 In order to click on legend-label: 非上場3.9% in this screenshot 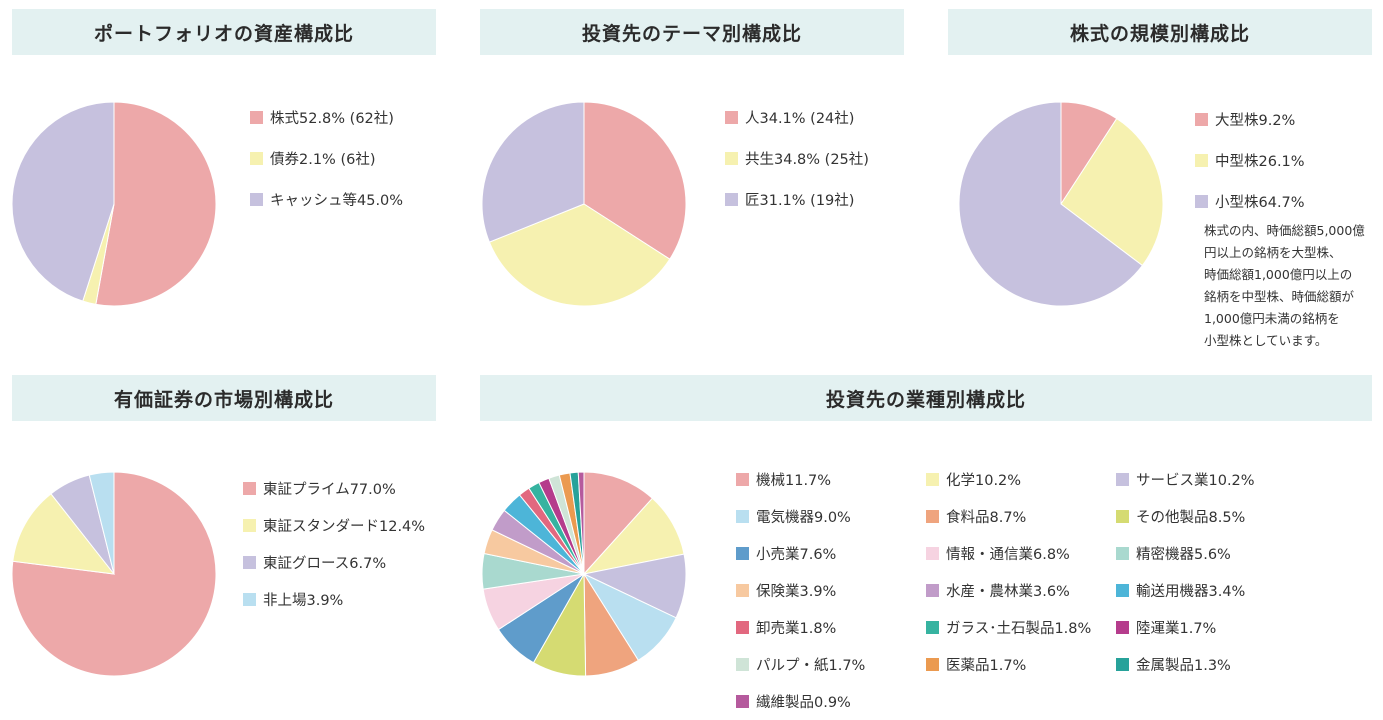, I will do `click(303, 601)`.